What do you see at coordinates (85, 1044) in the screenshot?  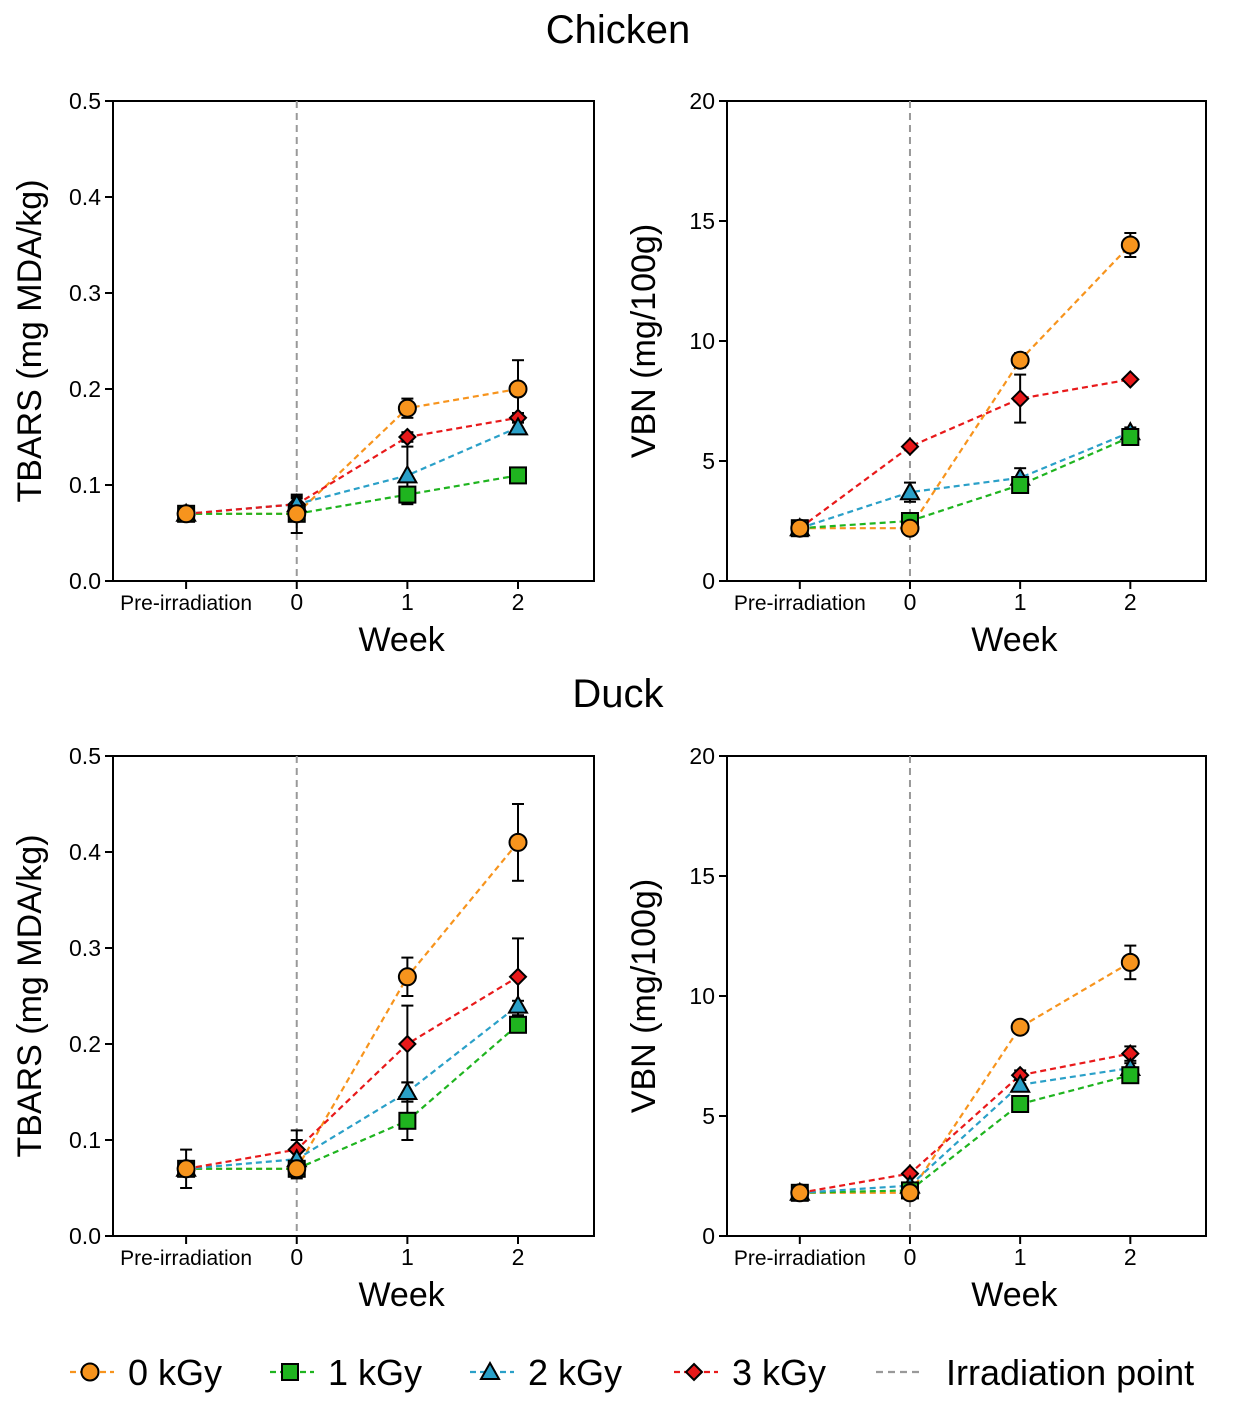 I see `y-tick-label: 0.2` at bounding box center [85, 1044].